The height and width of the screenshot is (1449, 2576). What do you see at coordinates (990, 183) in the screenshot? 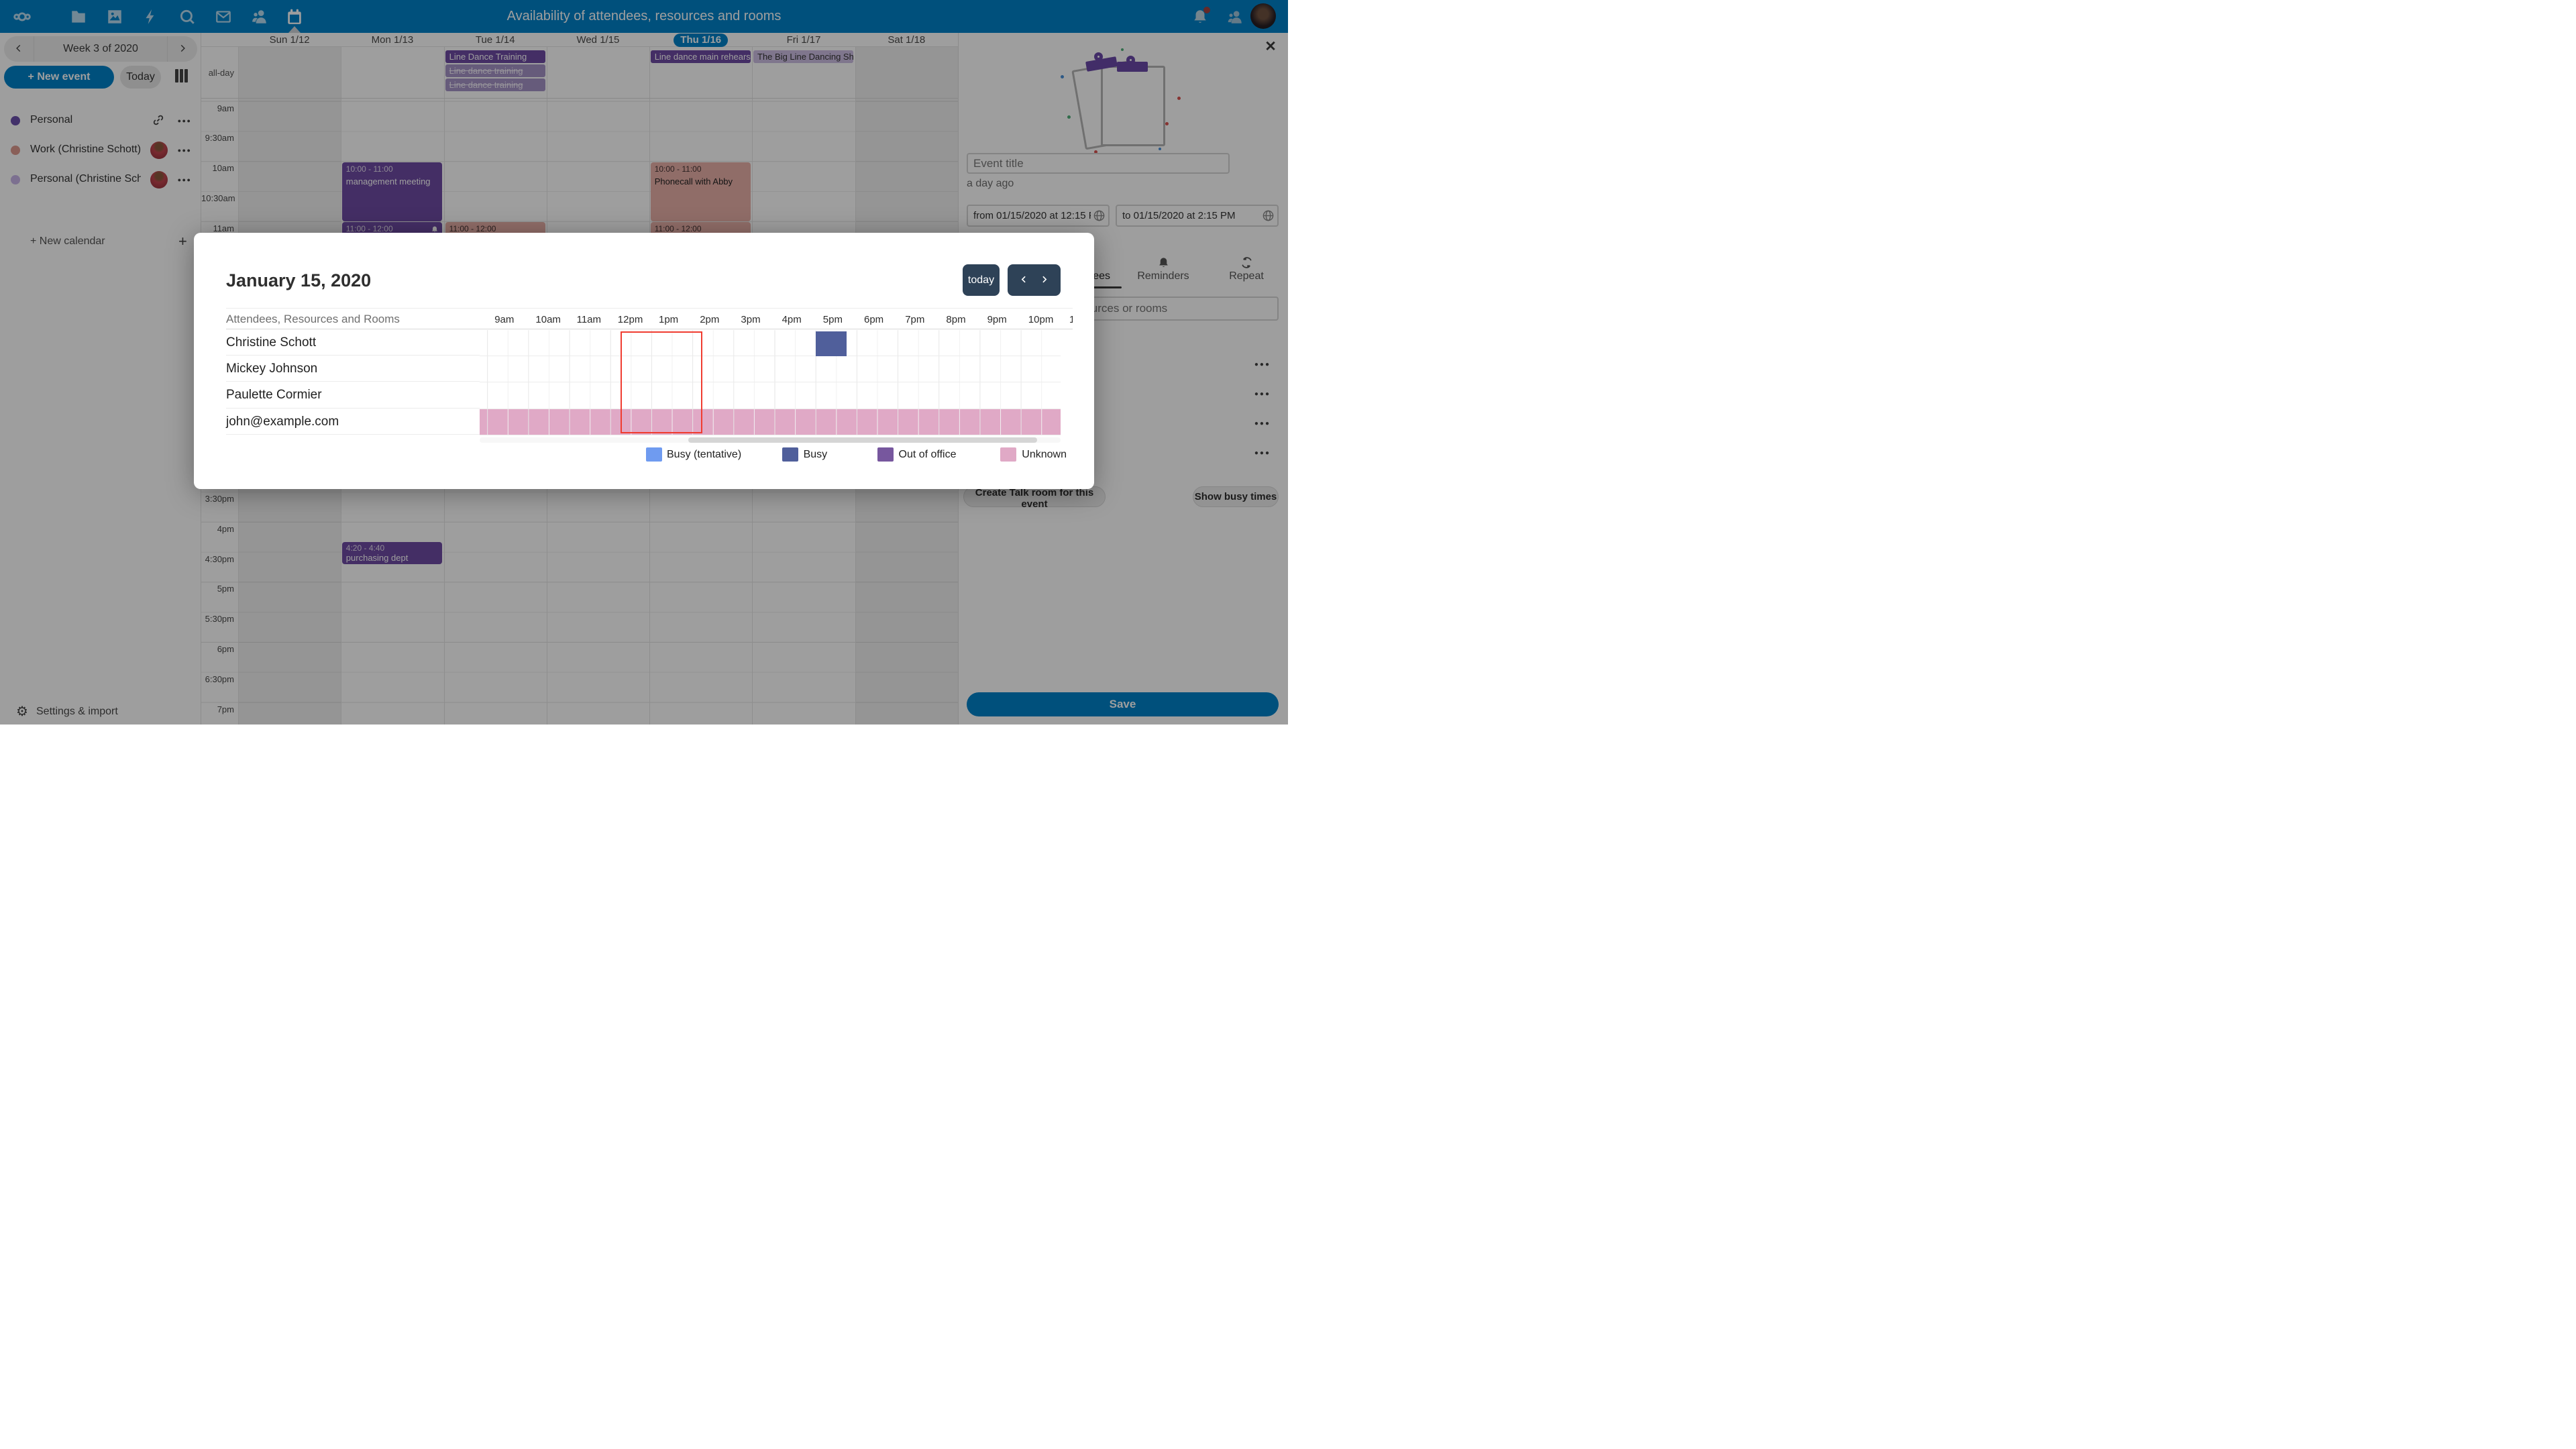
I see `last-modified-label: a day ago` at bounding box center [990, 183].